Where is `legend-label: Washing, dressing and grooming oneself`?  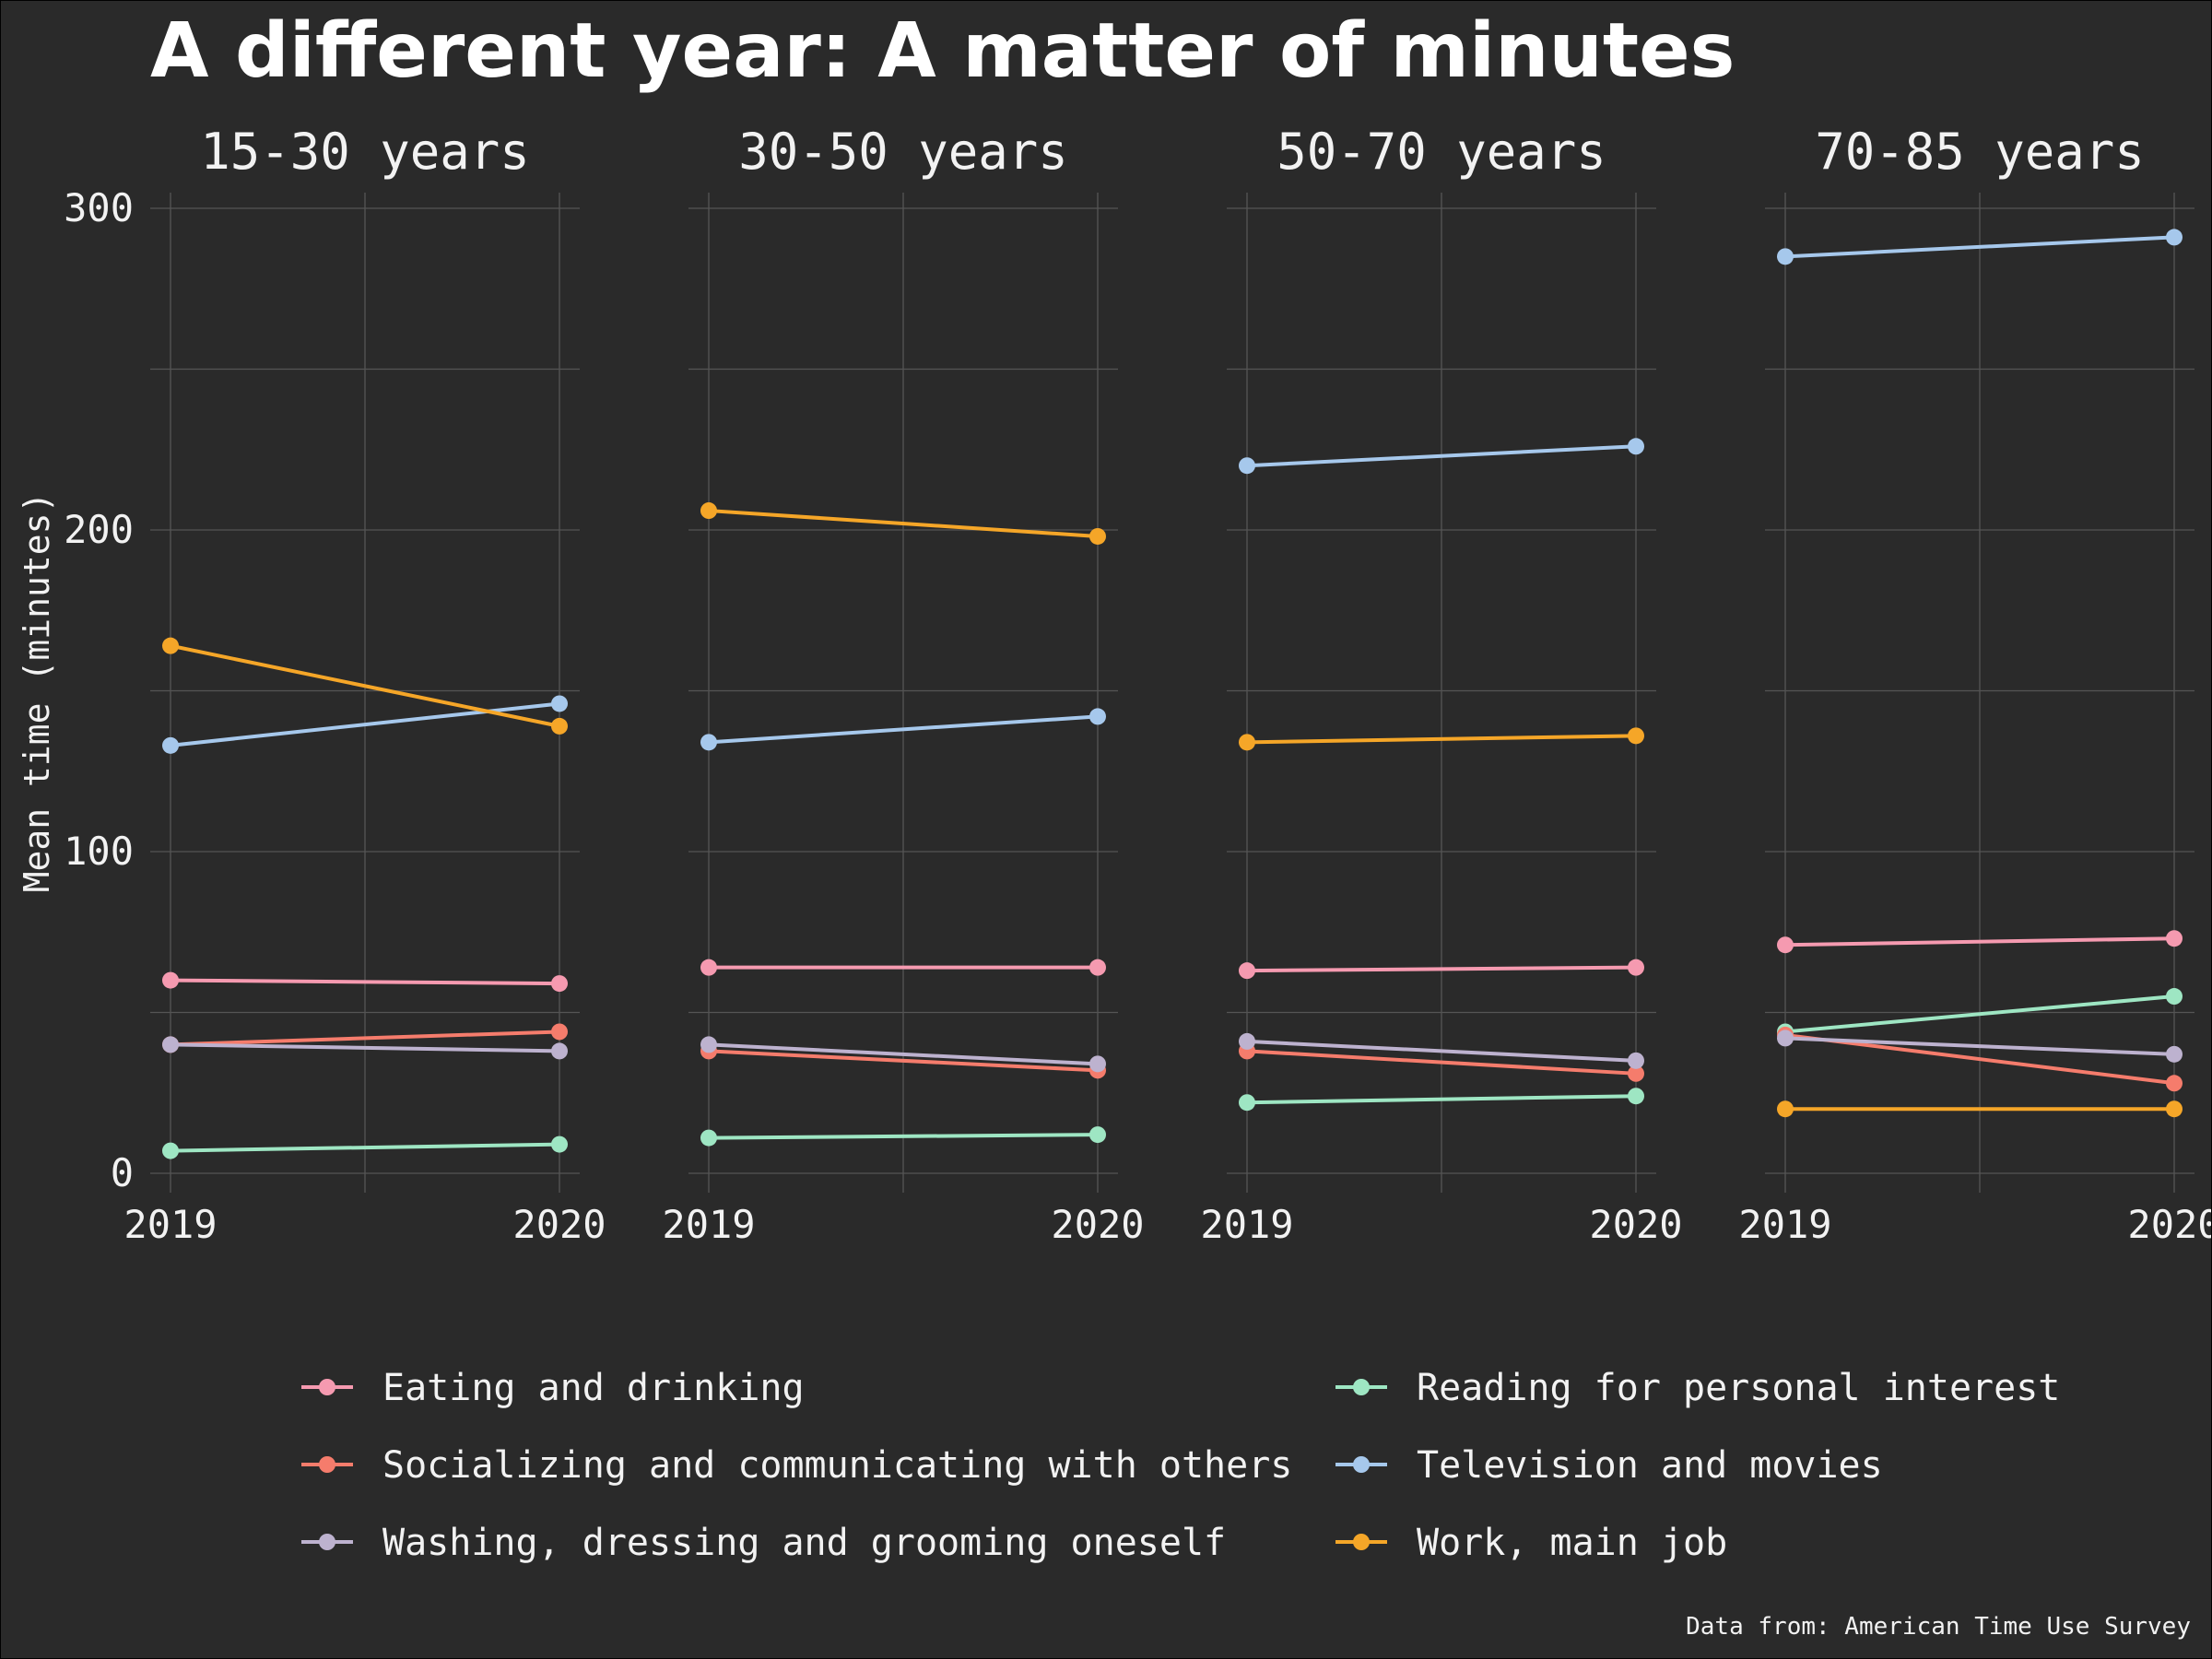 legend-label: Washing, dressing and grooming oneself is located at coordinates (804, 1543).